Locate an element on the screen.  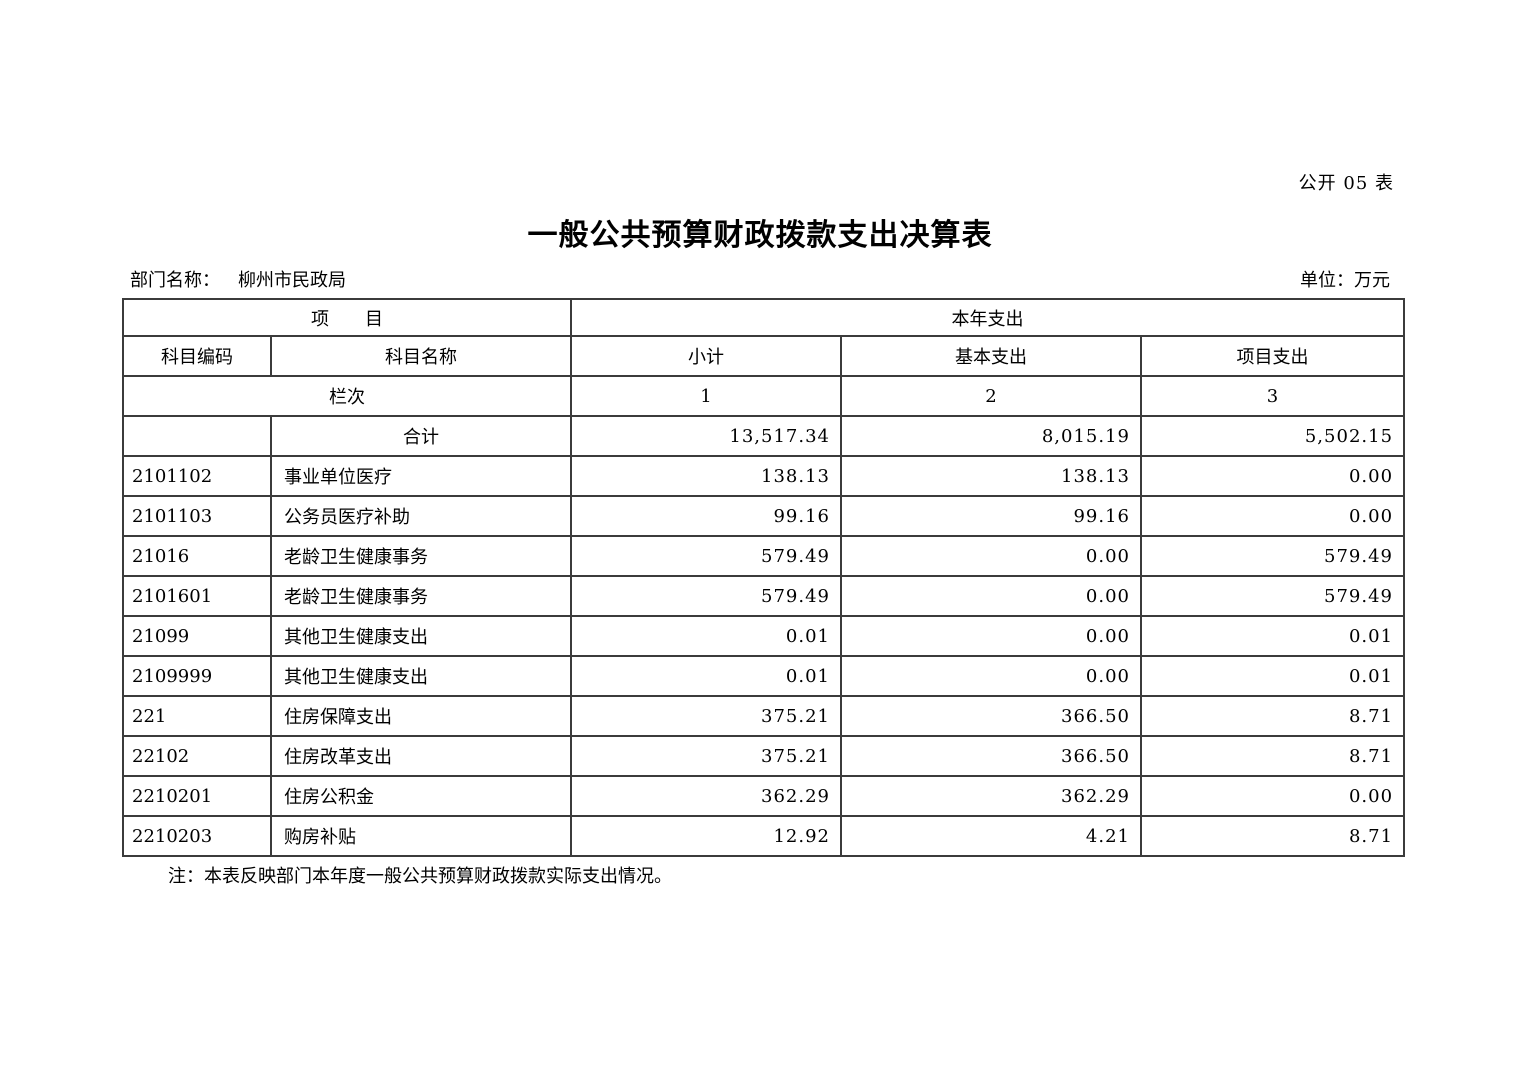
table-row: 21016 老龄卫生健康事务 579.49 0.00 579.49 is located at coordinates (764, 556).